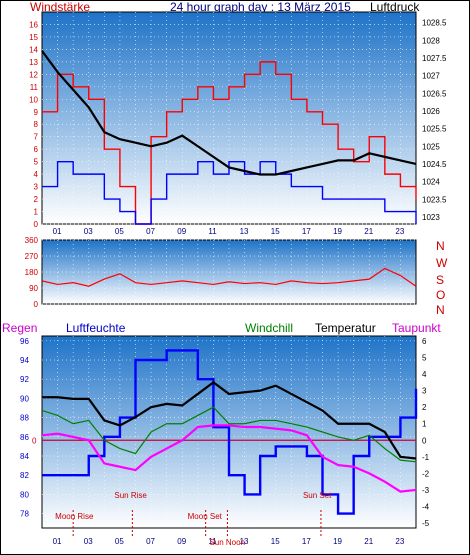 The height and width of the screenshot is (555, 470). Describe the element at coordinates (36, 224) in the screenshot. I see `y-tick-label-left: 0` at that location.